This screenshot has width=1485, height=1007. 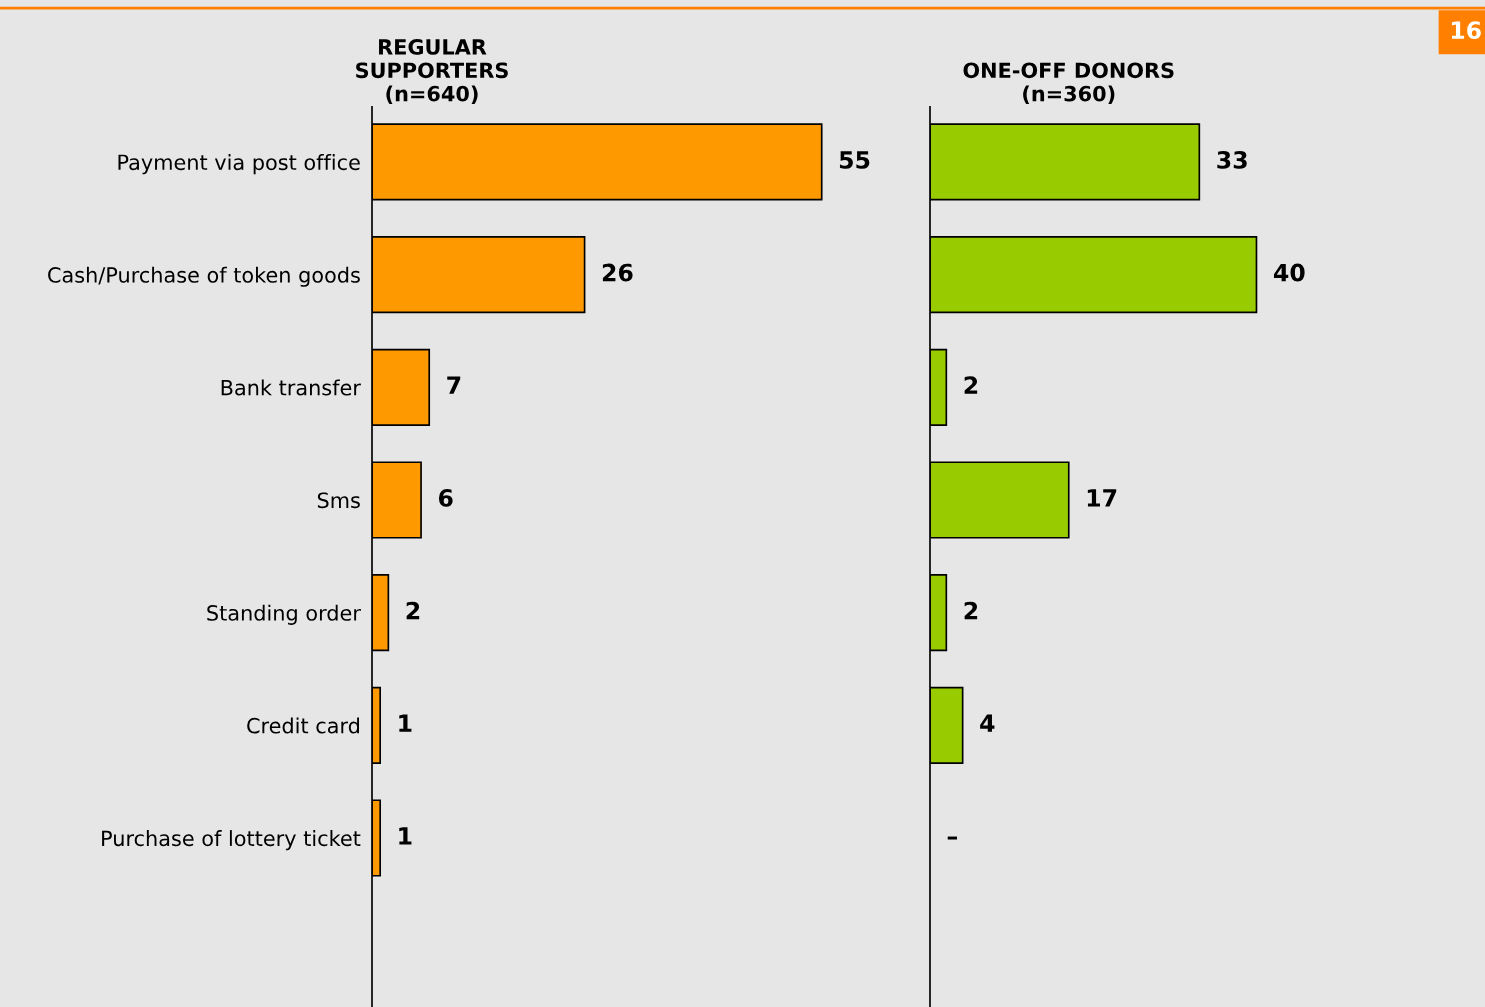 What do you see at coordinates (854, 160) in the screenshot?
I see `data-label: 55` at bounding box center [854, 160].